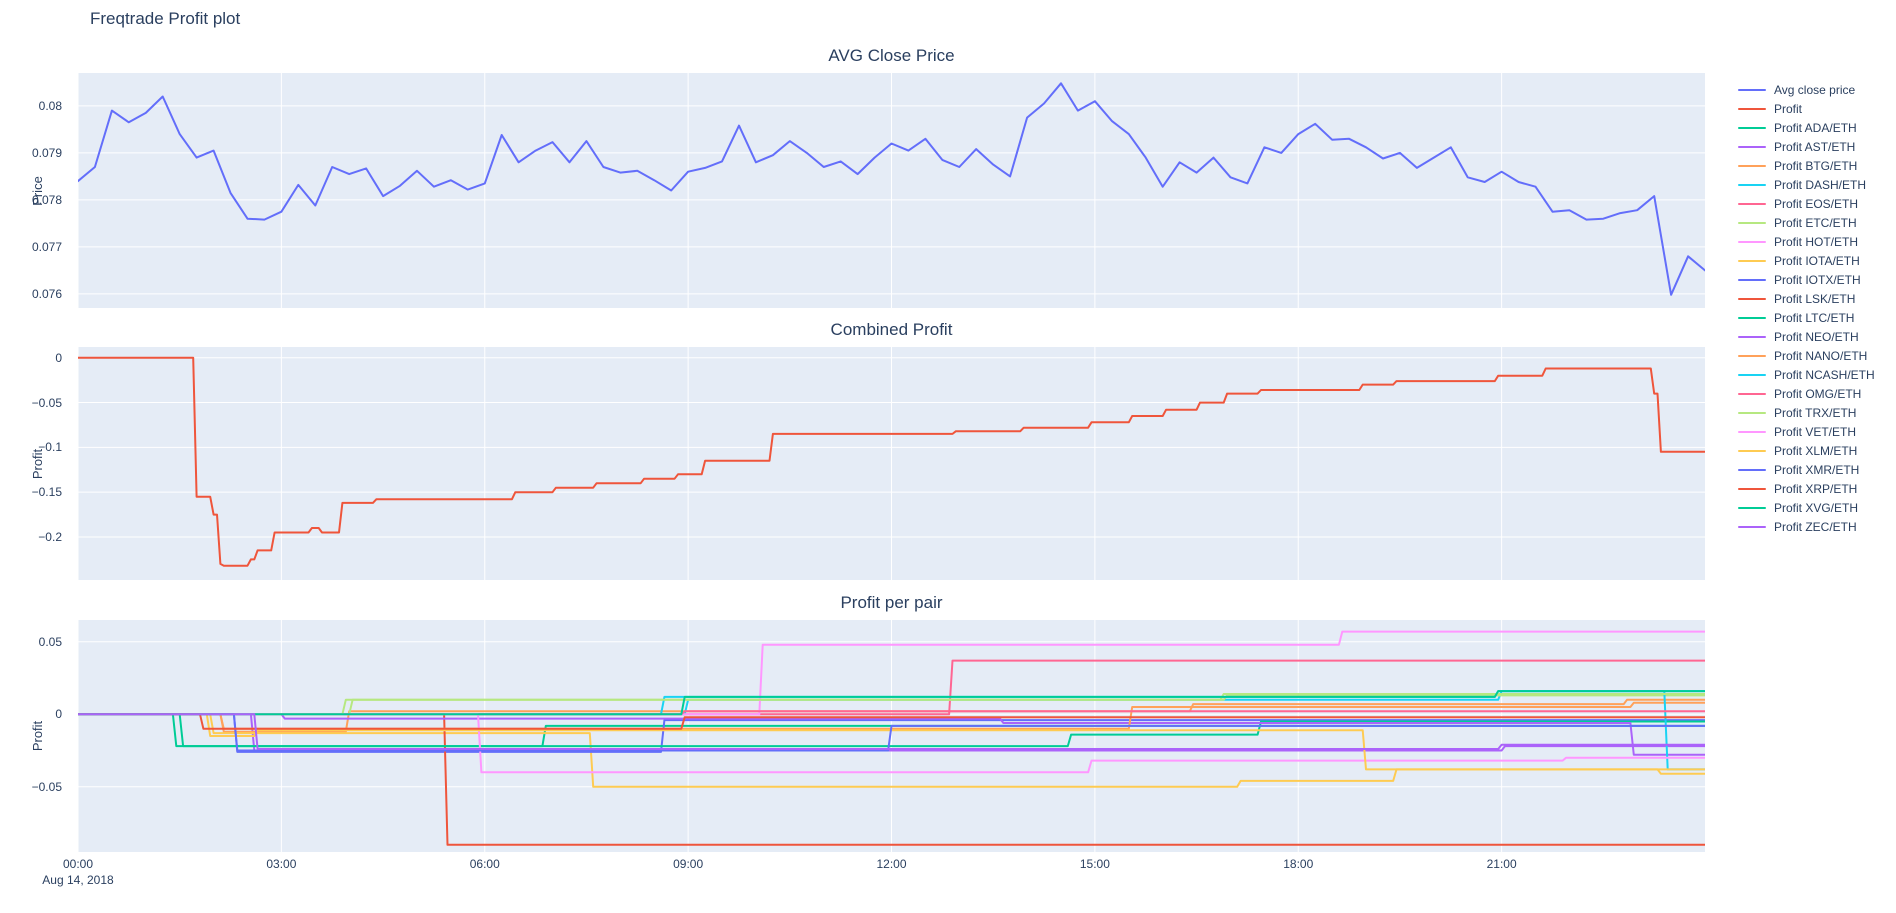  I want to click on legend-item: Profit LSK/ETH, so click(1806, 298).